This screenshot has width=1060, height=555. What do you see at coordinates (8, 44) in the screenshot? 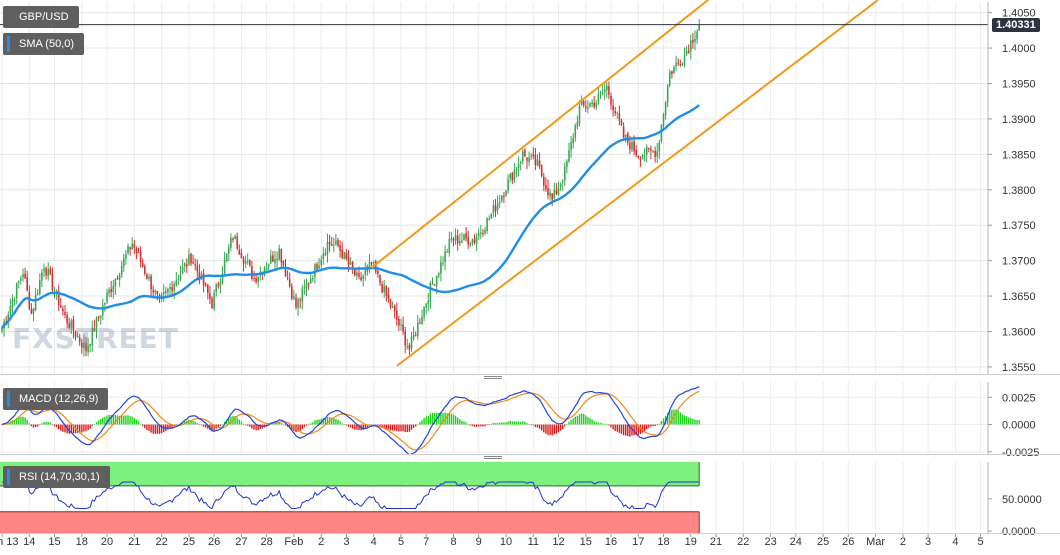
I see `sma-swatch` at bounding box center [8, 44].